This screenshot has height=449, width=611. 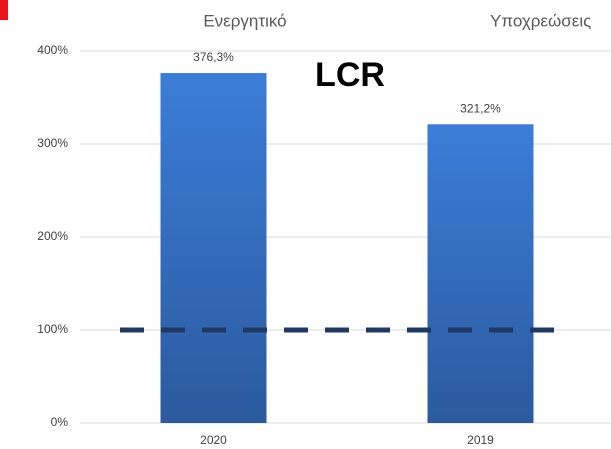 What do you see at coordinates (4, 10) in the screenshot?
I see `corner-marker` at bounding box center [4, 10].